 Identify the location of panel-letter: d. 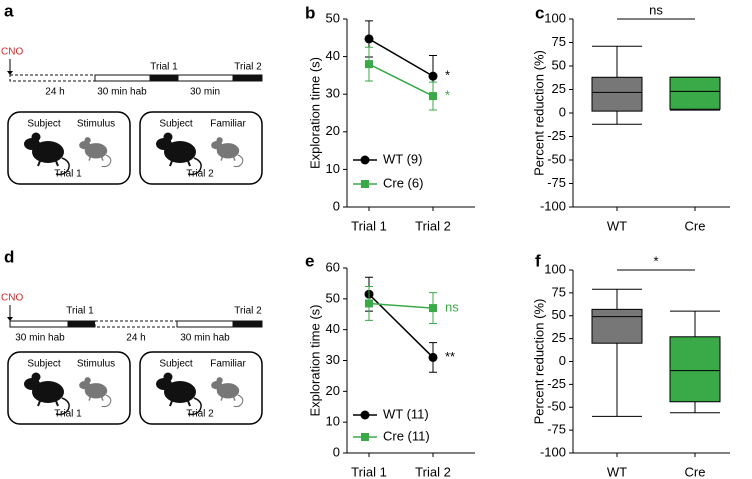
(9, 256).